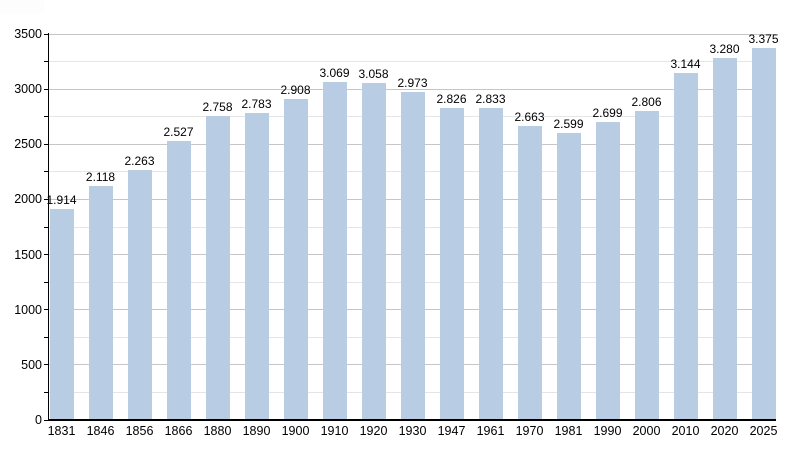 The height and width of the screenshot is (450, 800). What do you see at coordinates (295, 431) in the screenshot?
I see `x-tick-label: 1900` at bounding box center [295, 431].